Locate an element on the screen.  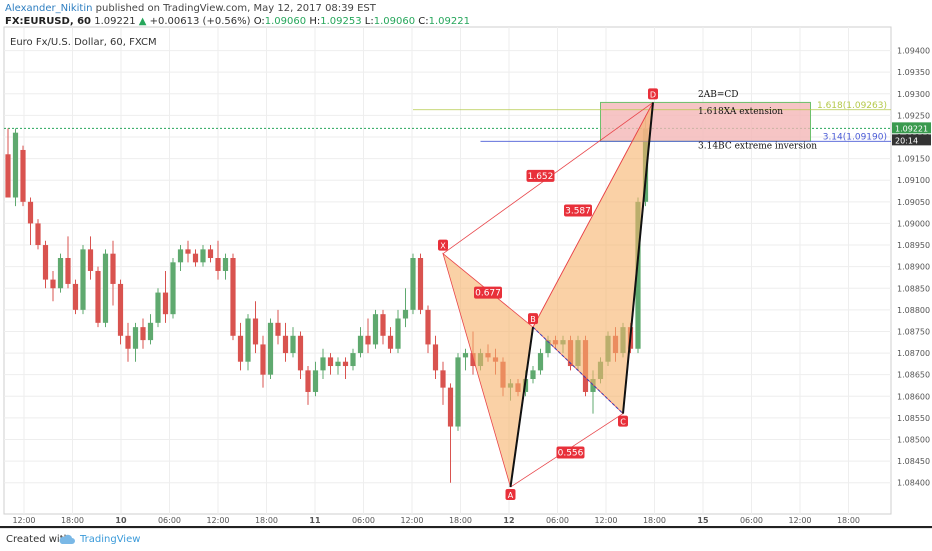
author-link: Alexander_Nikitin is located at coordinates (49, 8).